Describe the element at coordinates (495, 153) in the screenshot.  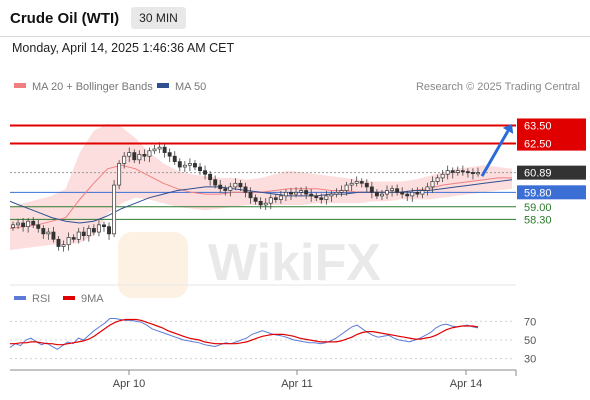
I see `forecast-arrow-shaft` at that location.